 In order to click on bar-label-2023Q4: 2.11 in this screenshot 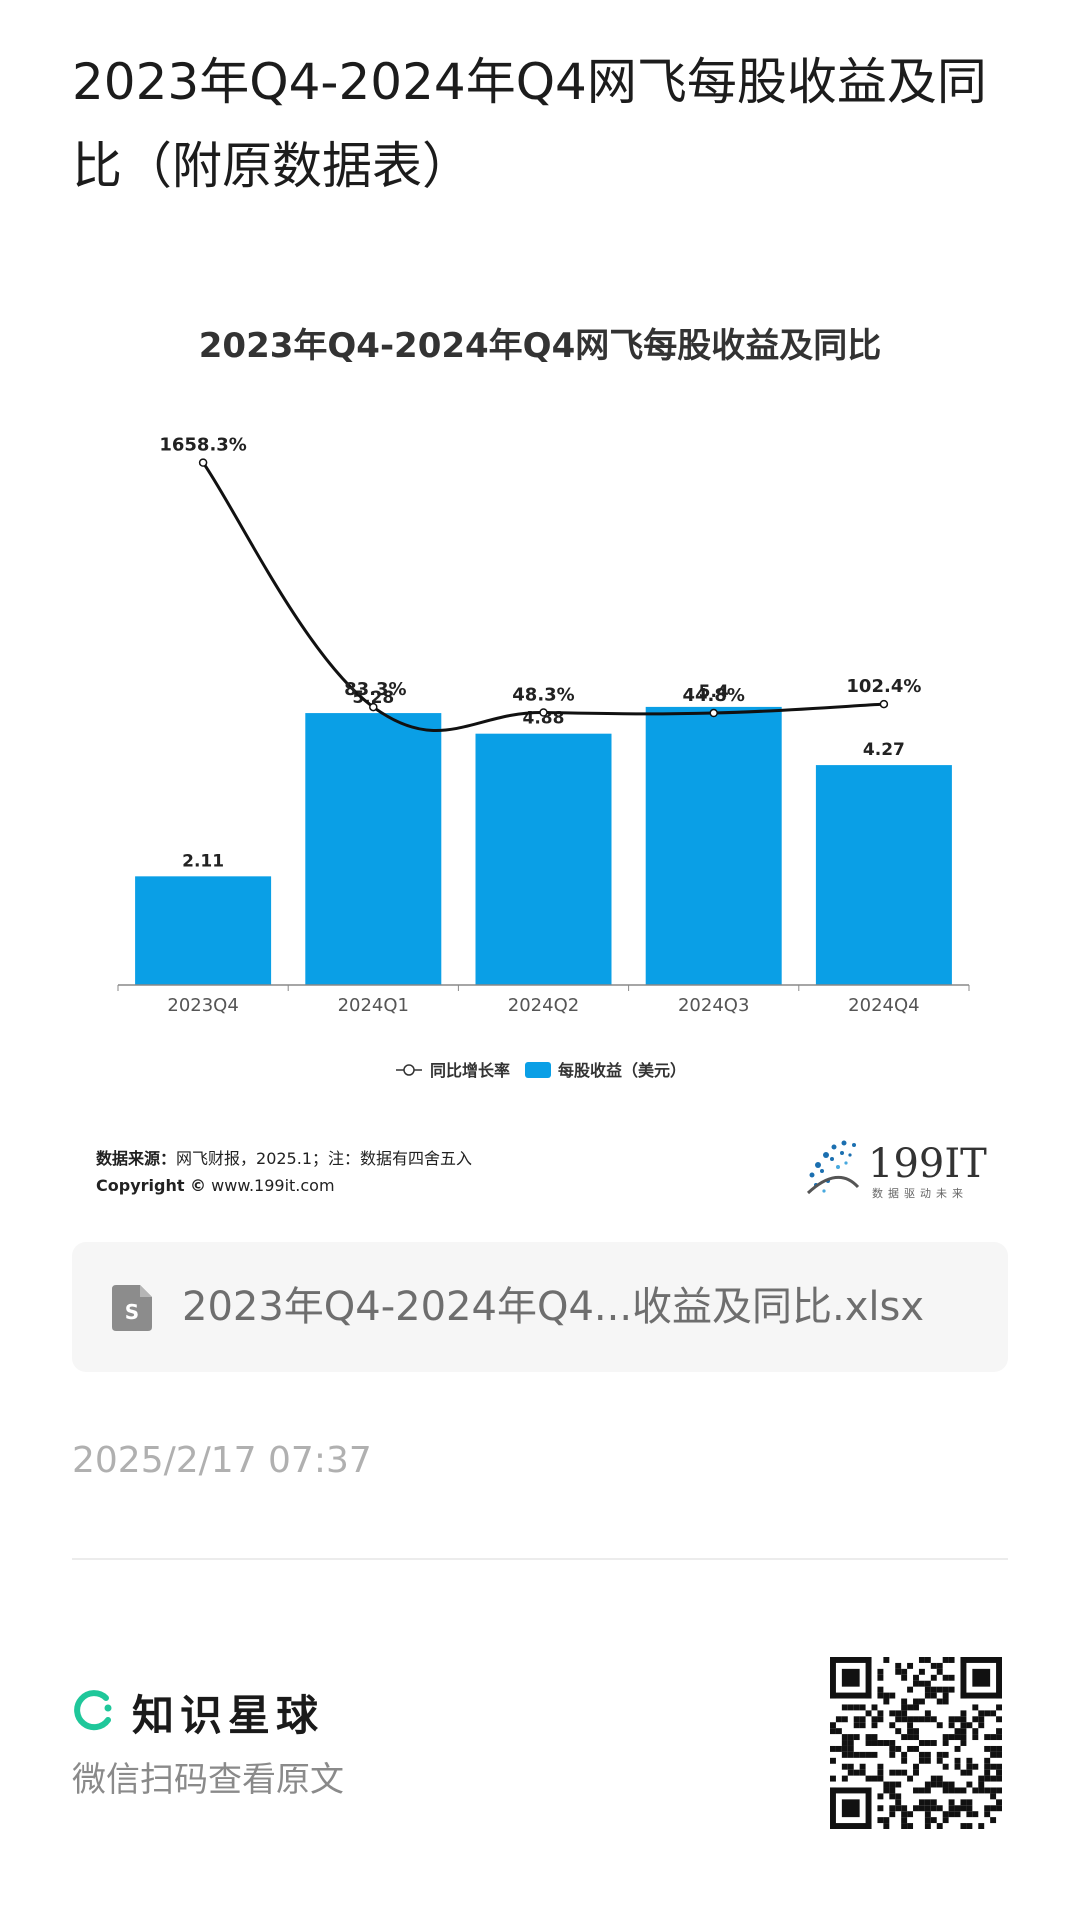, I will do `click(203, 861)`.